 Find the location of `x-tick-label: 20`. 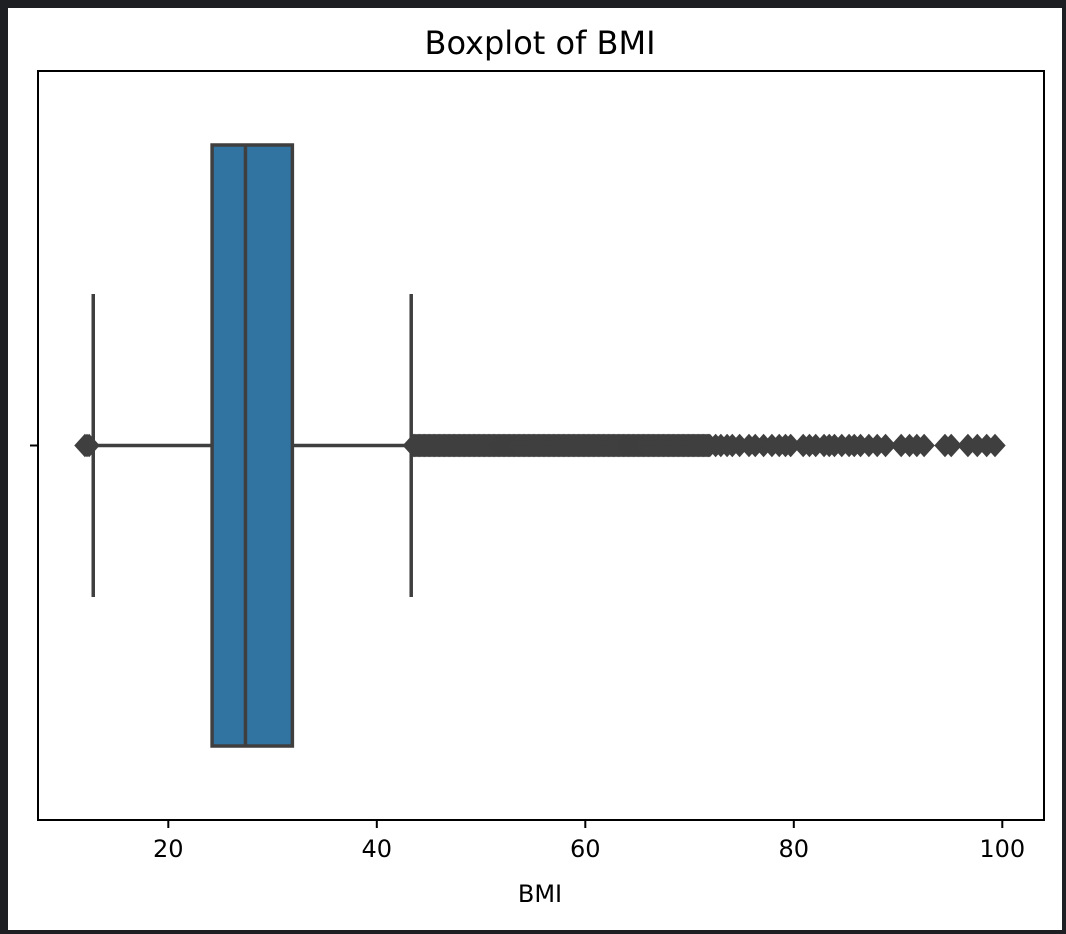

x-tick-label: 20 is located at coordinates (168, 849).